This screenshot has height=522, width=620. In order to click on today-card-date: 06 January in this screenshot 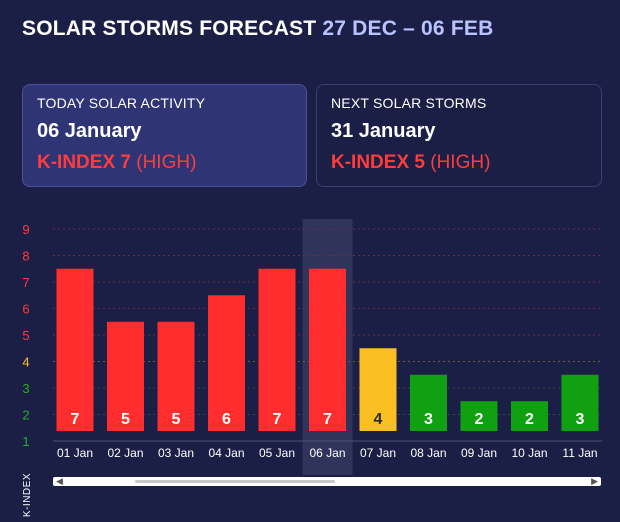, I will do `click(89, 131)`.